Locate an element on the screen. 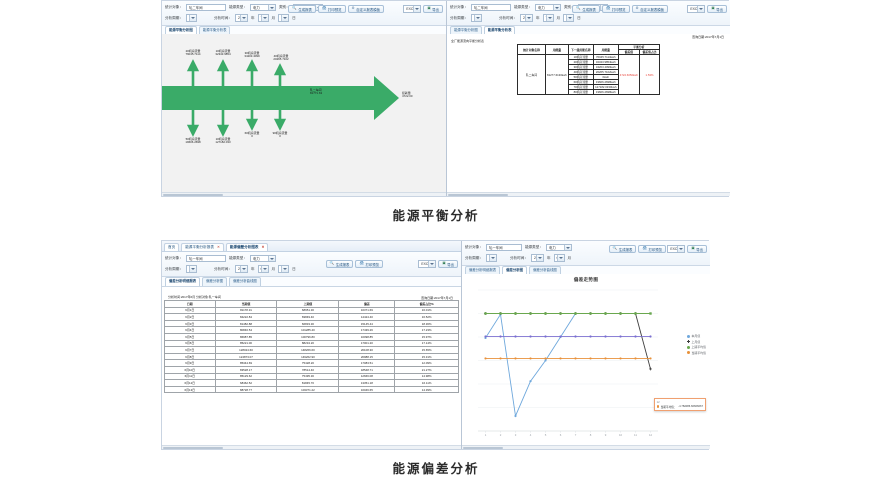 Image resolution: width=872 pixels, height=481 pixels. table-row: 6月12日 68462.52 81845.70 13351.18 16.11% is located at coordinates (311, 383).